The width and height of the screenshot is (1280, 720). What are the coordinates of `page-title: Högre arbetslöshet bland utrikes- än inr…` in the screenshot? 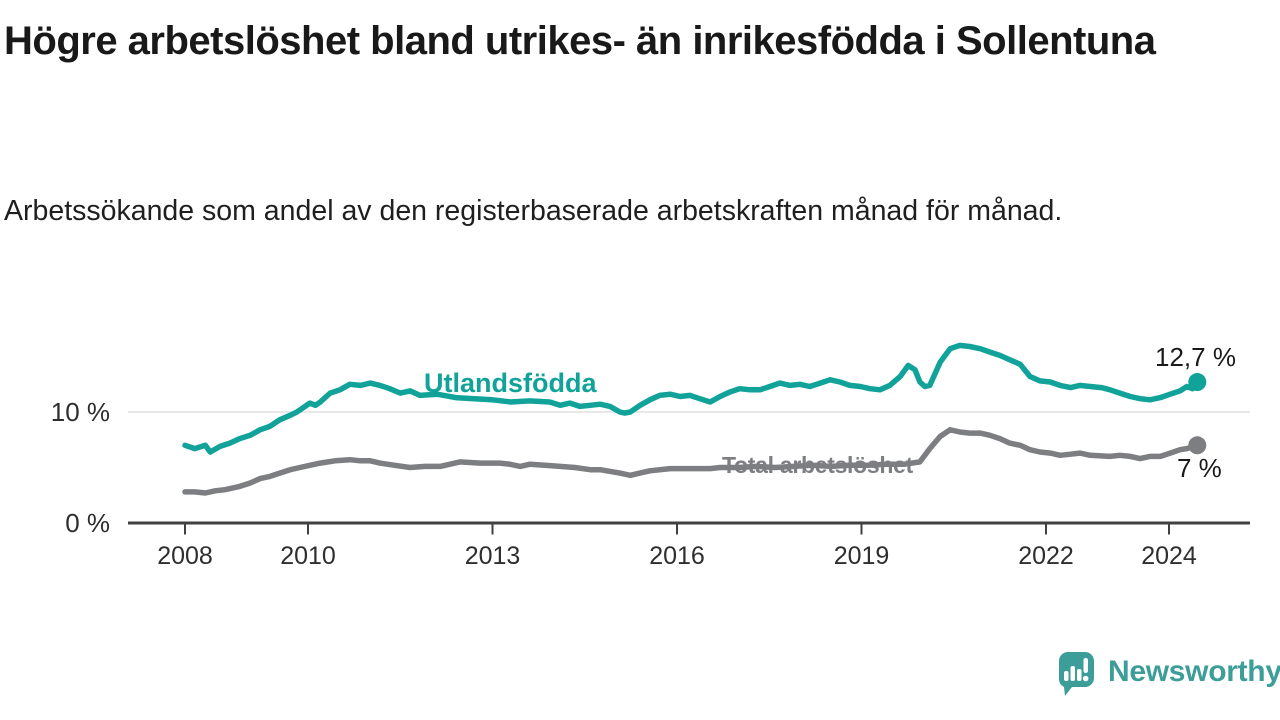 It's located at (580, 41).